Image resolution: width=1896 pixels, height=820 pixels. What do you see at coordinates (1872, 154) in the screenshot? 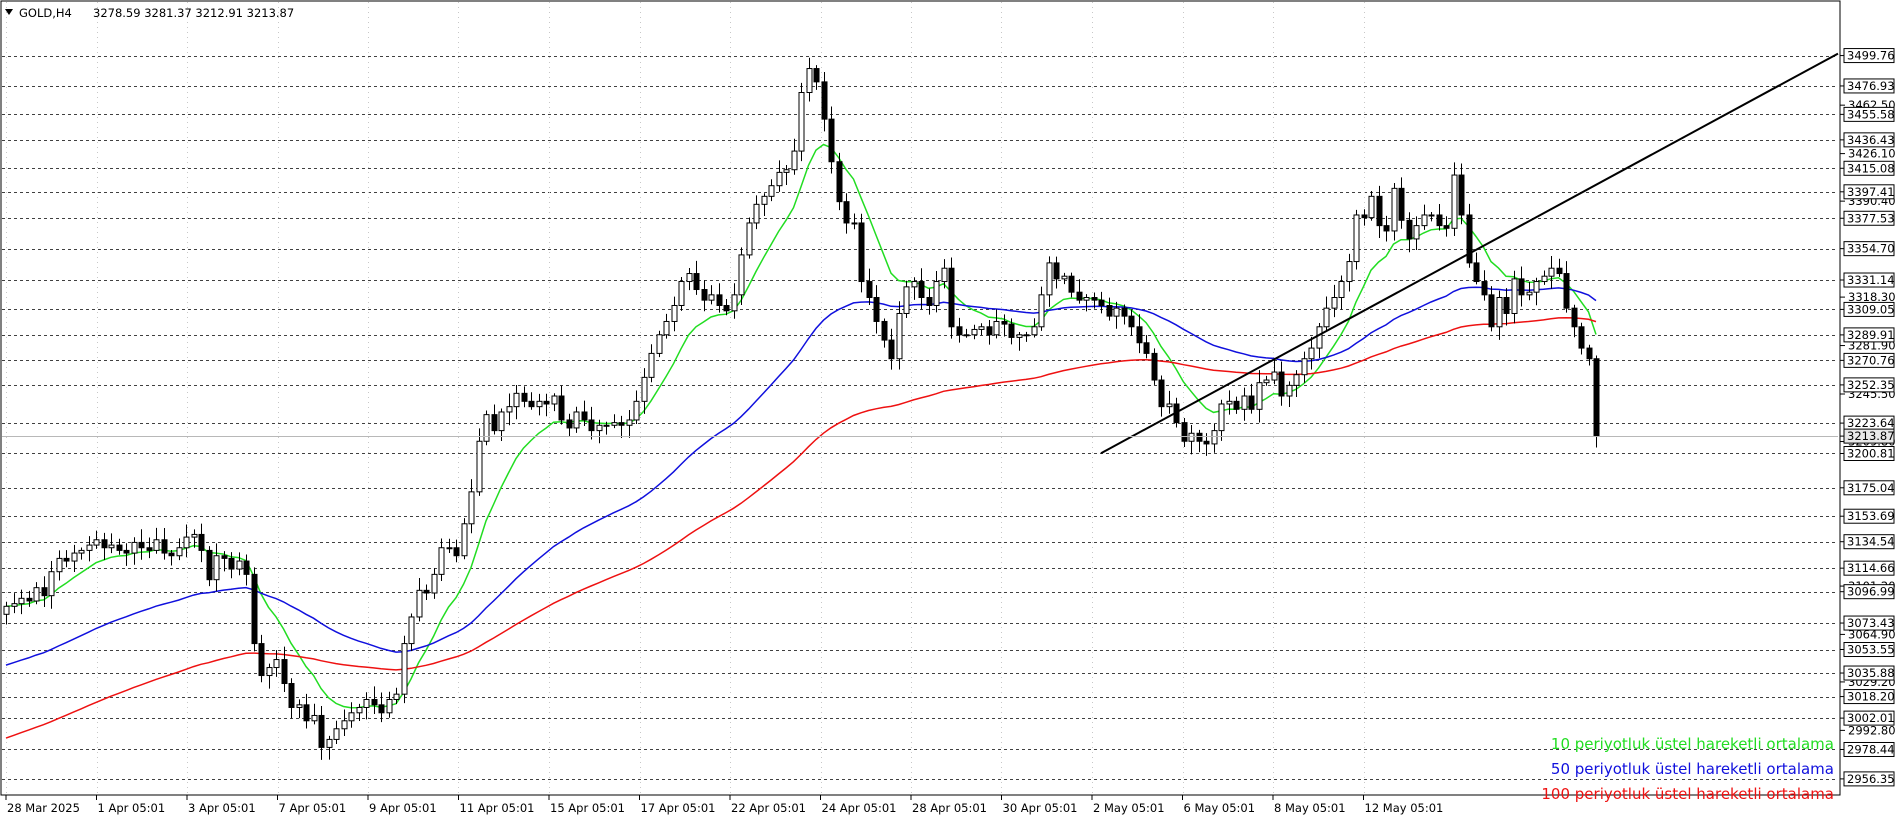
I see `price-tick-label: 3426.10` at bounding box center [1872, 154].